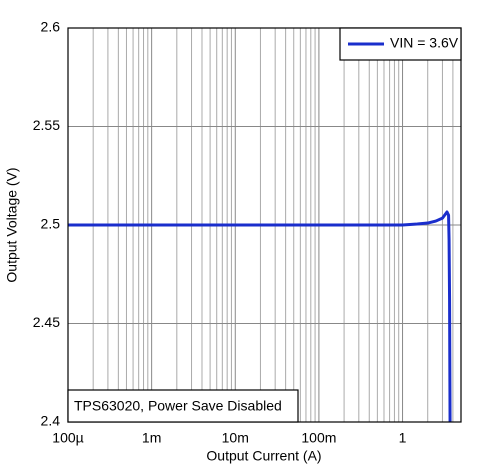  What do you see at coordinates (46, 322) in the screenshot?
I see `y-tick-label: 2.45` at bounding box center [46, 322].